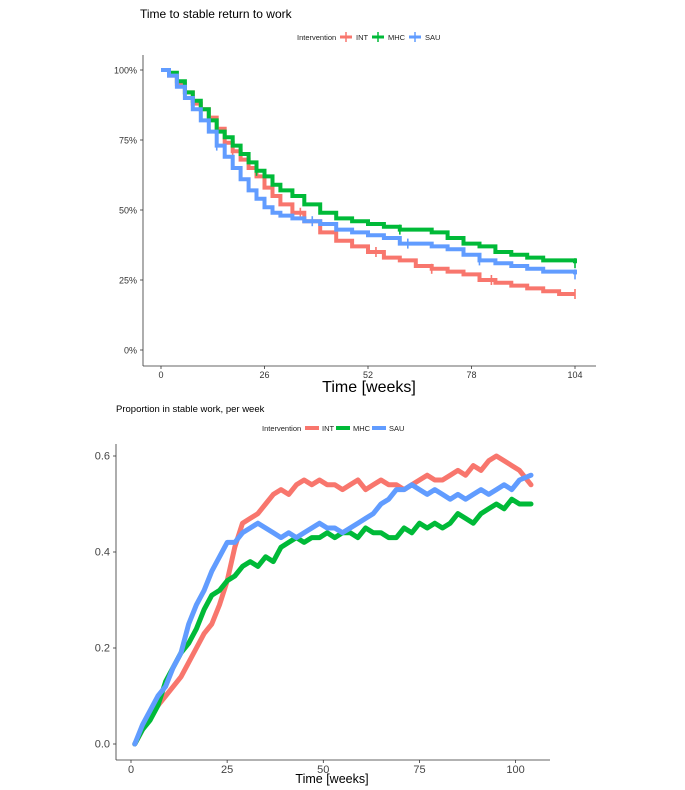 This screenshot has width=685, height=790. Describe the element at coordinates (515, 770) in the screenshot. I see `proportion-x-tick-label: 100` at that location.